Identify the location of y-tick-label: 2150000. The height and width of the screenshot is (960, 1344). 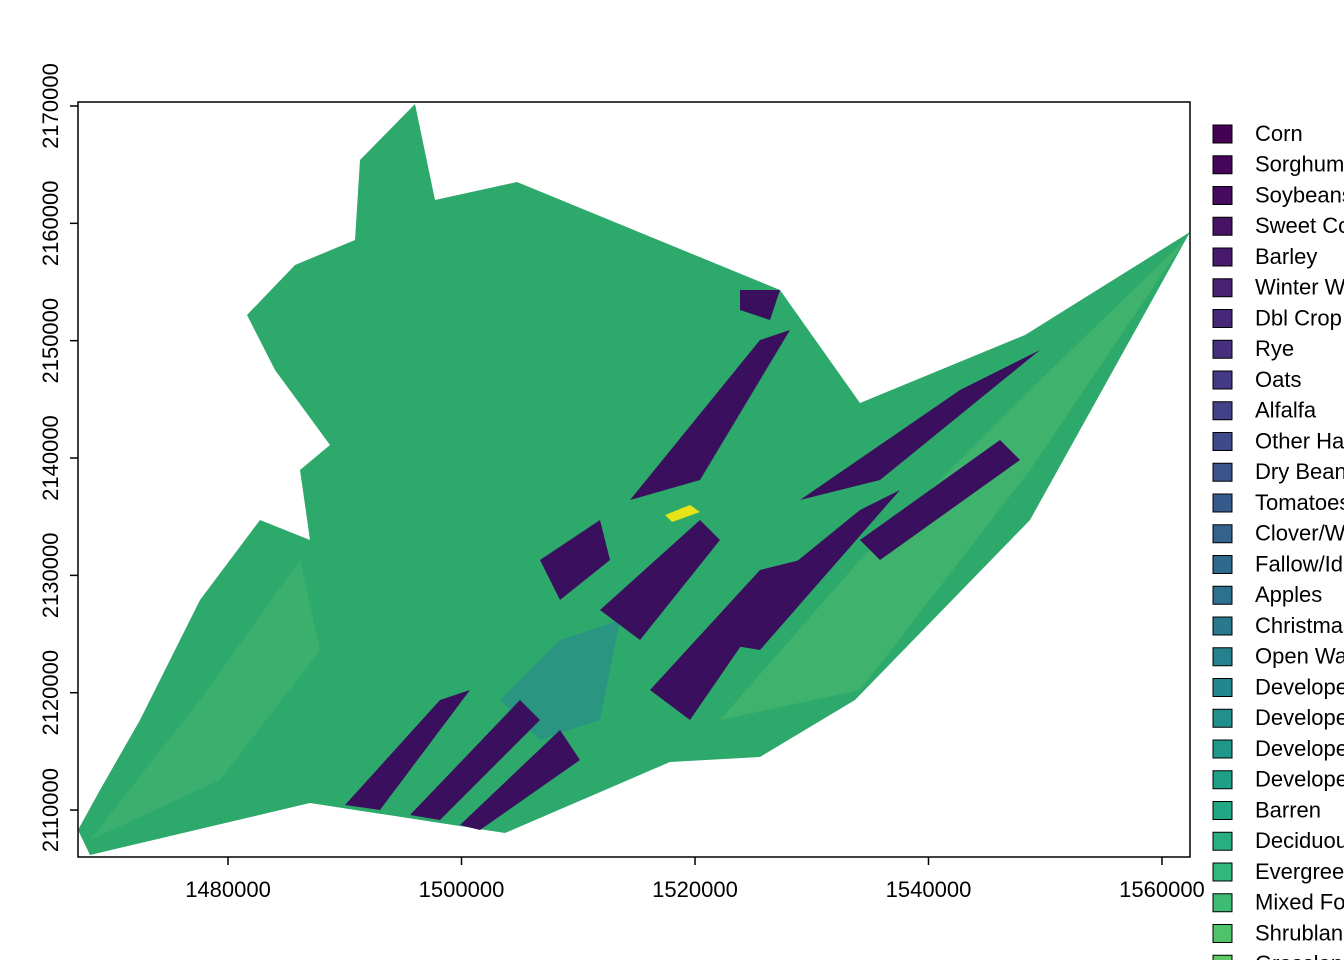
(50, 341).